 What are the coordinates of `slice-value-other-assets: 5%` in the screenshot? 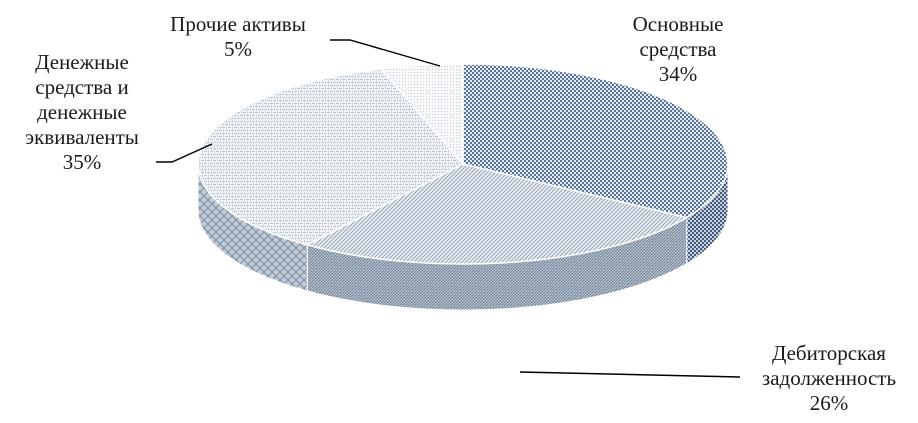 It's located at (238, 49).